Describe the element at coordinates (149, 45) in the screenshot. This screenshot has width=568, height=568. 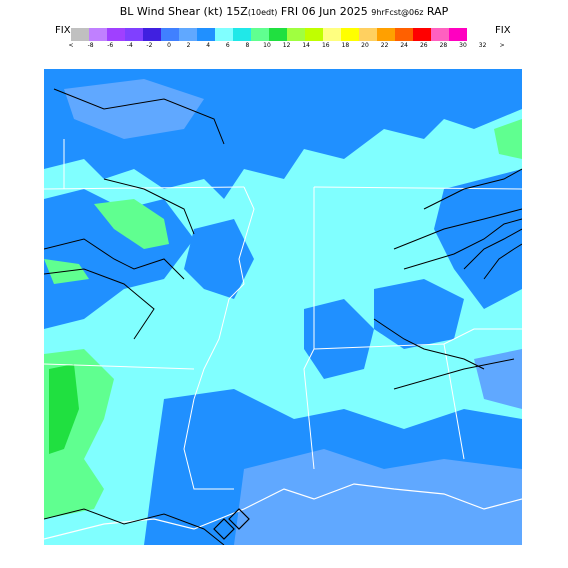
I see `legend-tick-label: -2` at that location.